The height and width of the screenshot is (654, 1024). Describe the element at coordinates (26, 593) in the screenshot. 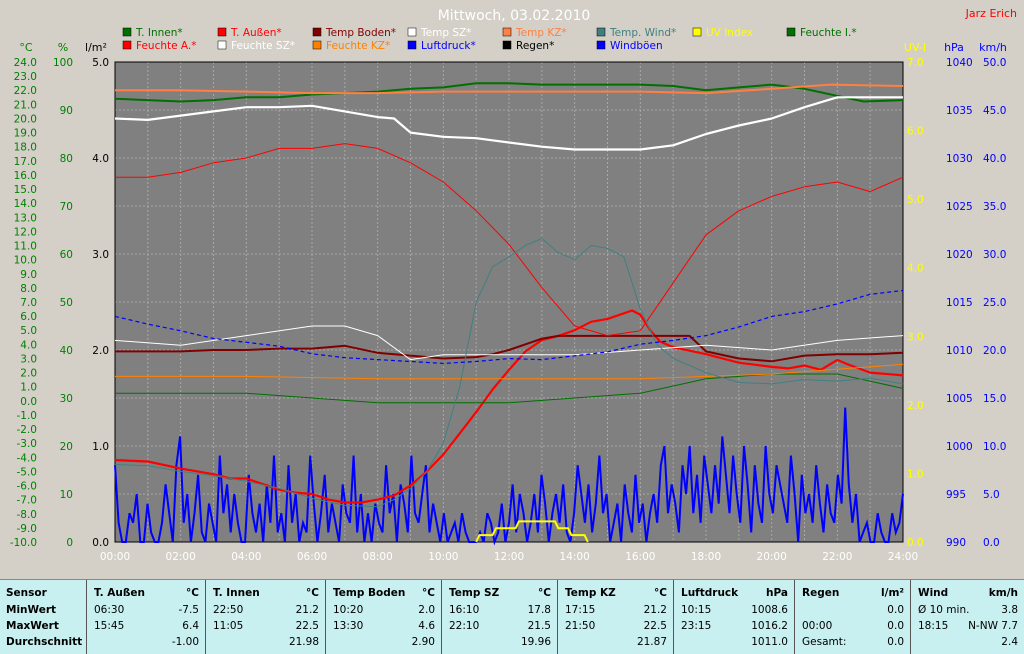

I see `row-label-sensor: Sensor` at that location.